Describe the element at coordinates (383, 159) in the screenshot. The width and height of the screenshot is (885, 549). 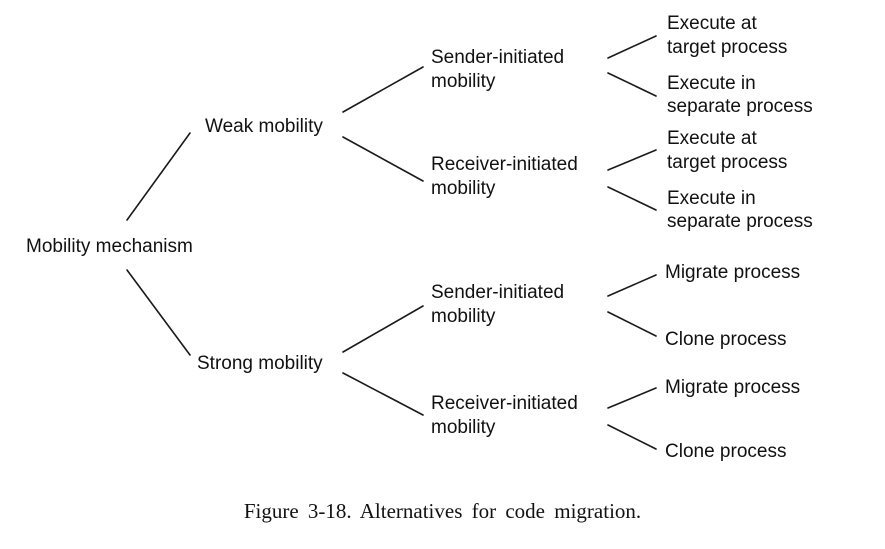
I see `edge-weak-receiver` at that location.